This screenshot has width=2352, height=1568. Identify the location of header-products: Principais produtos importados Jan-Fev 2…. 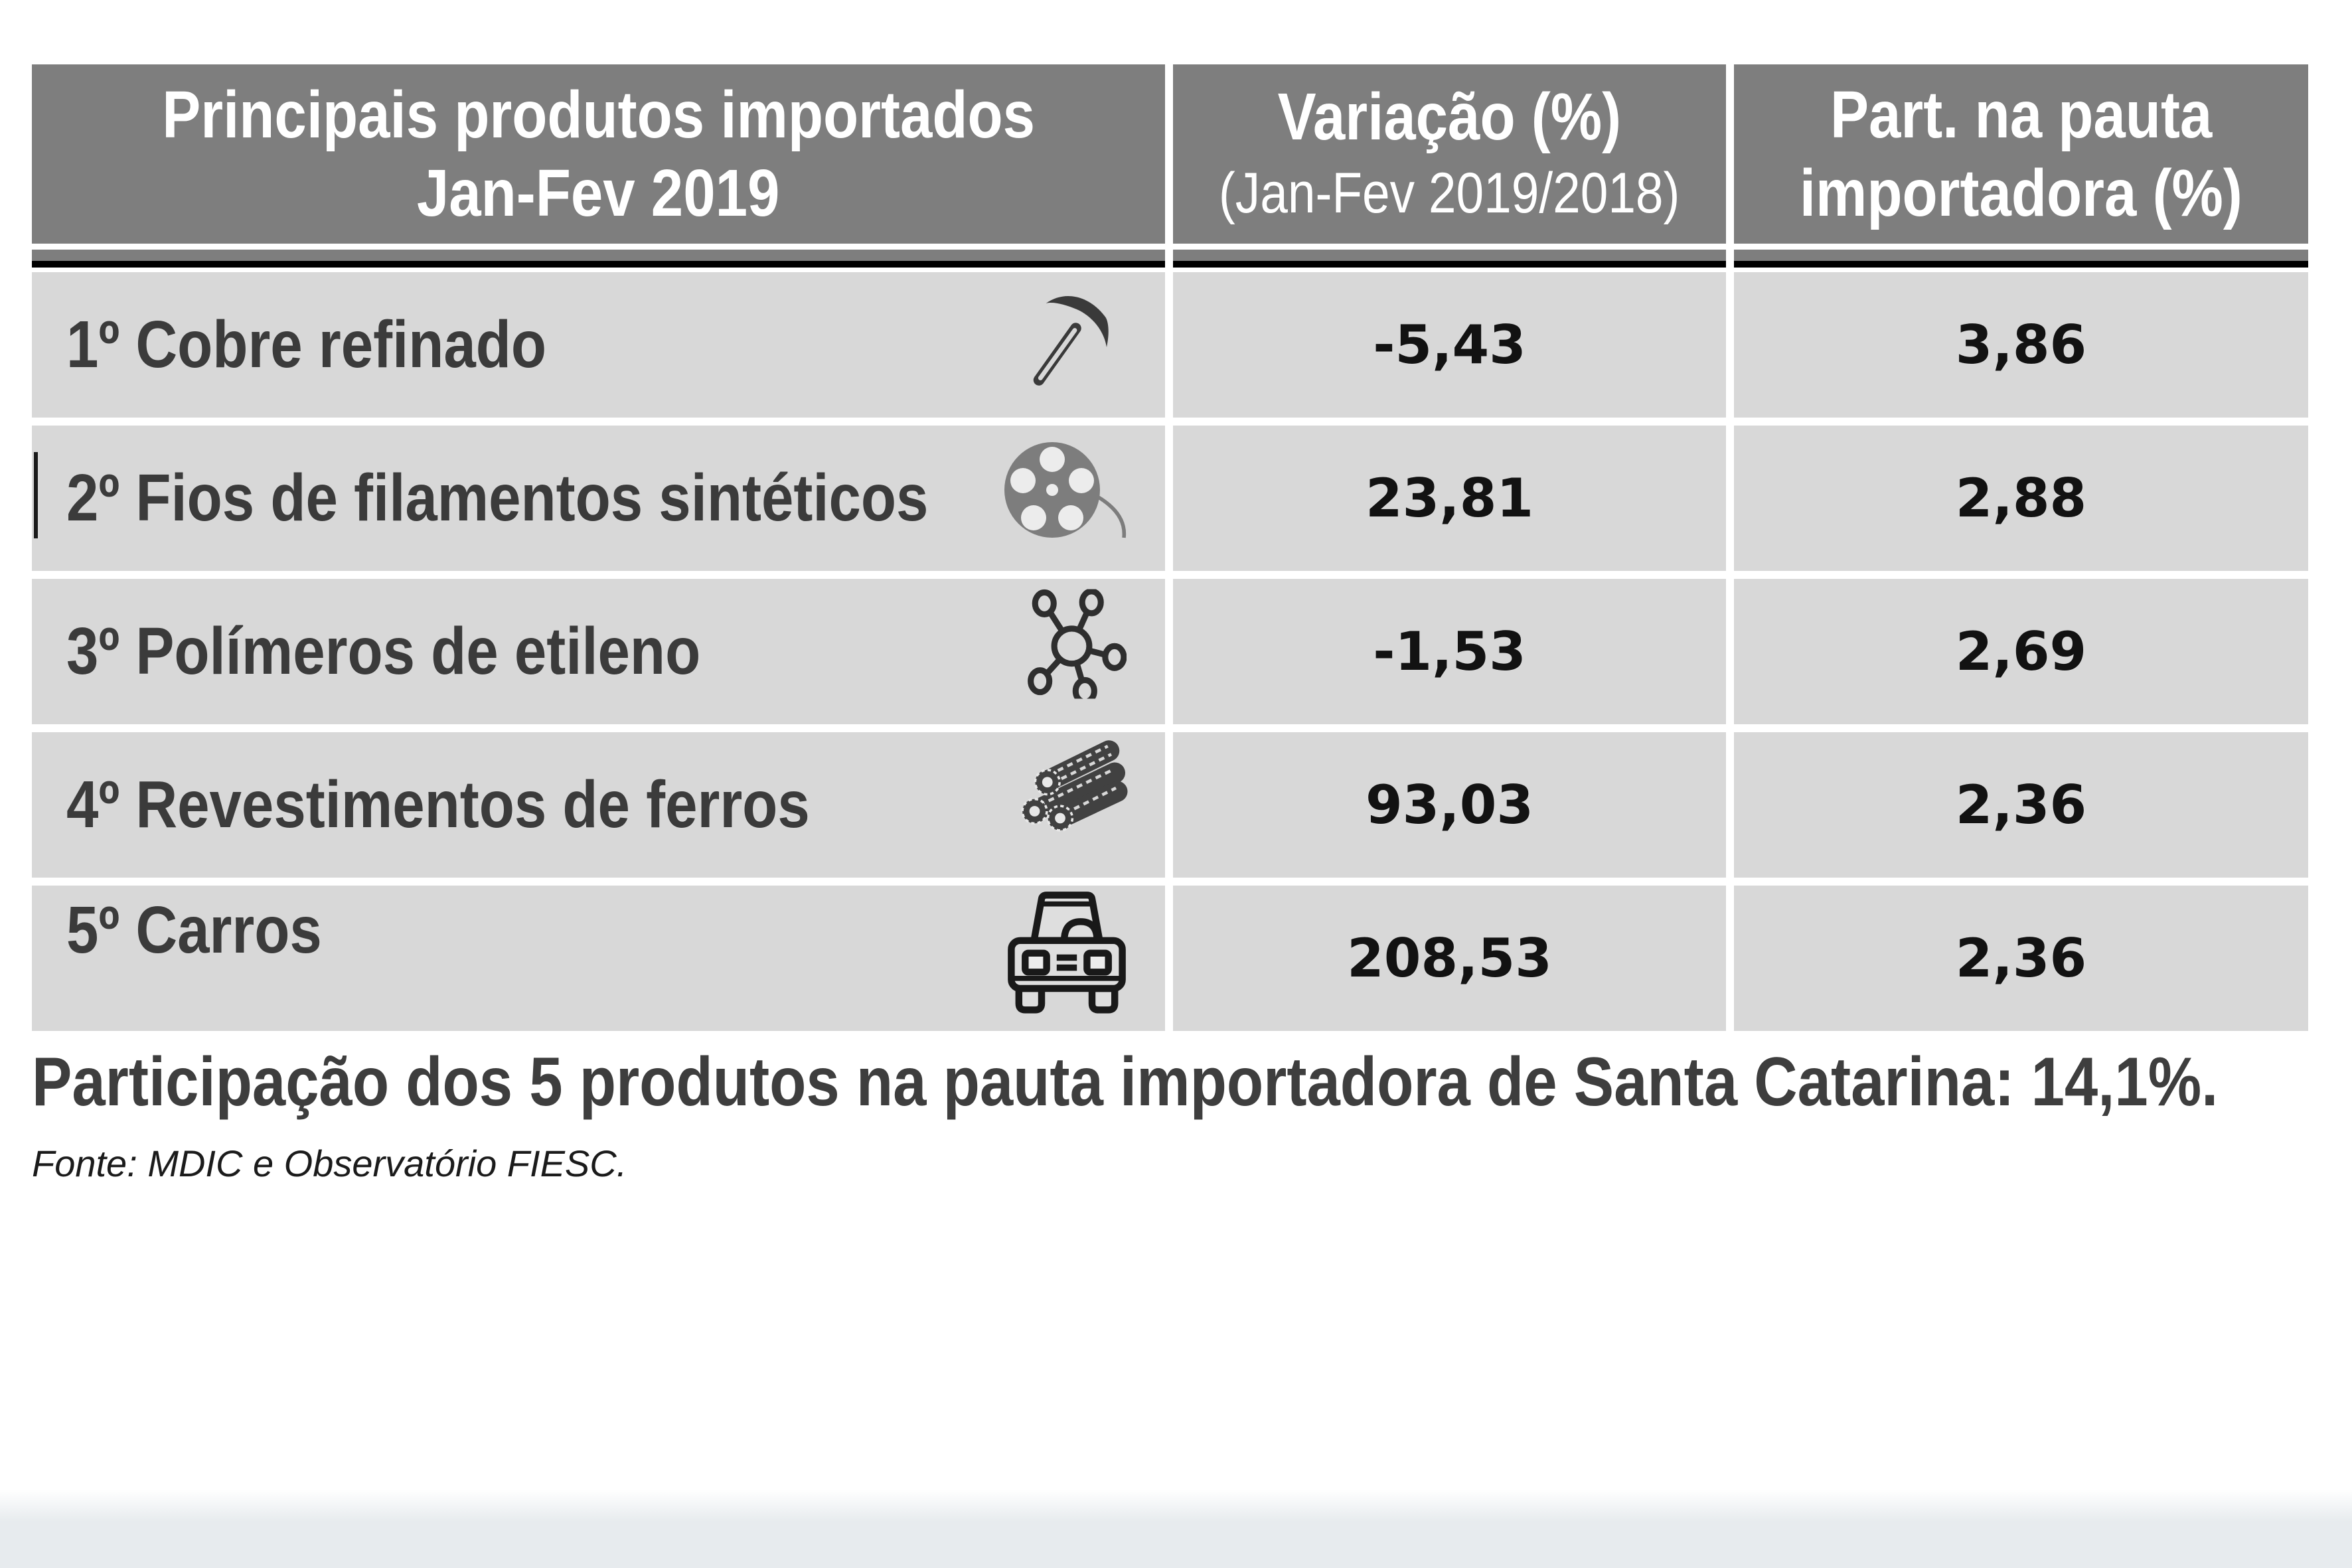
(598, 154).